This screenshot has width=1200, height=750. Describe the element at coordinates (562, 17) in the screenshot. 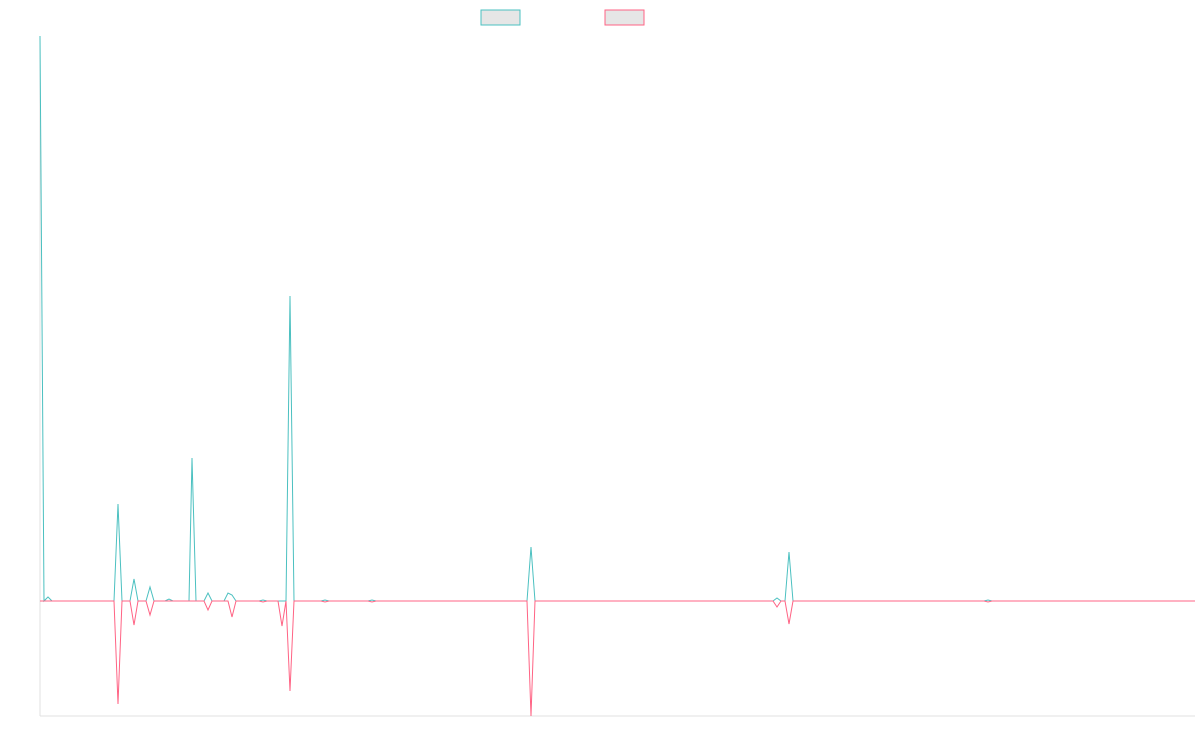

I see `legend` at that location.